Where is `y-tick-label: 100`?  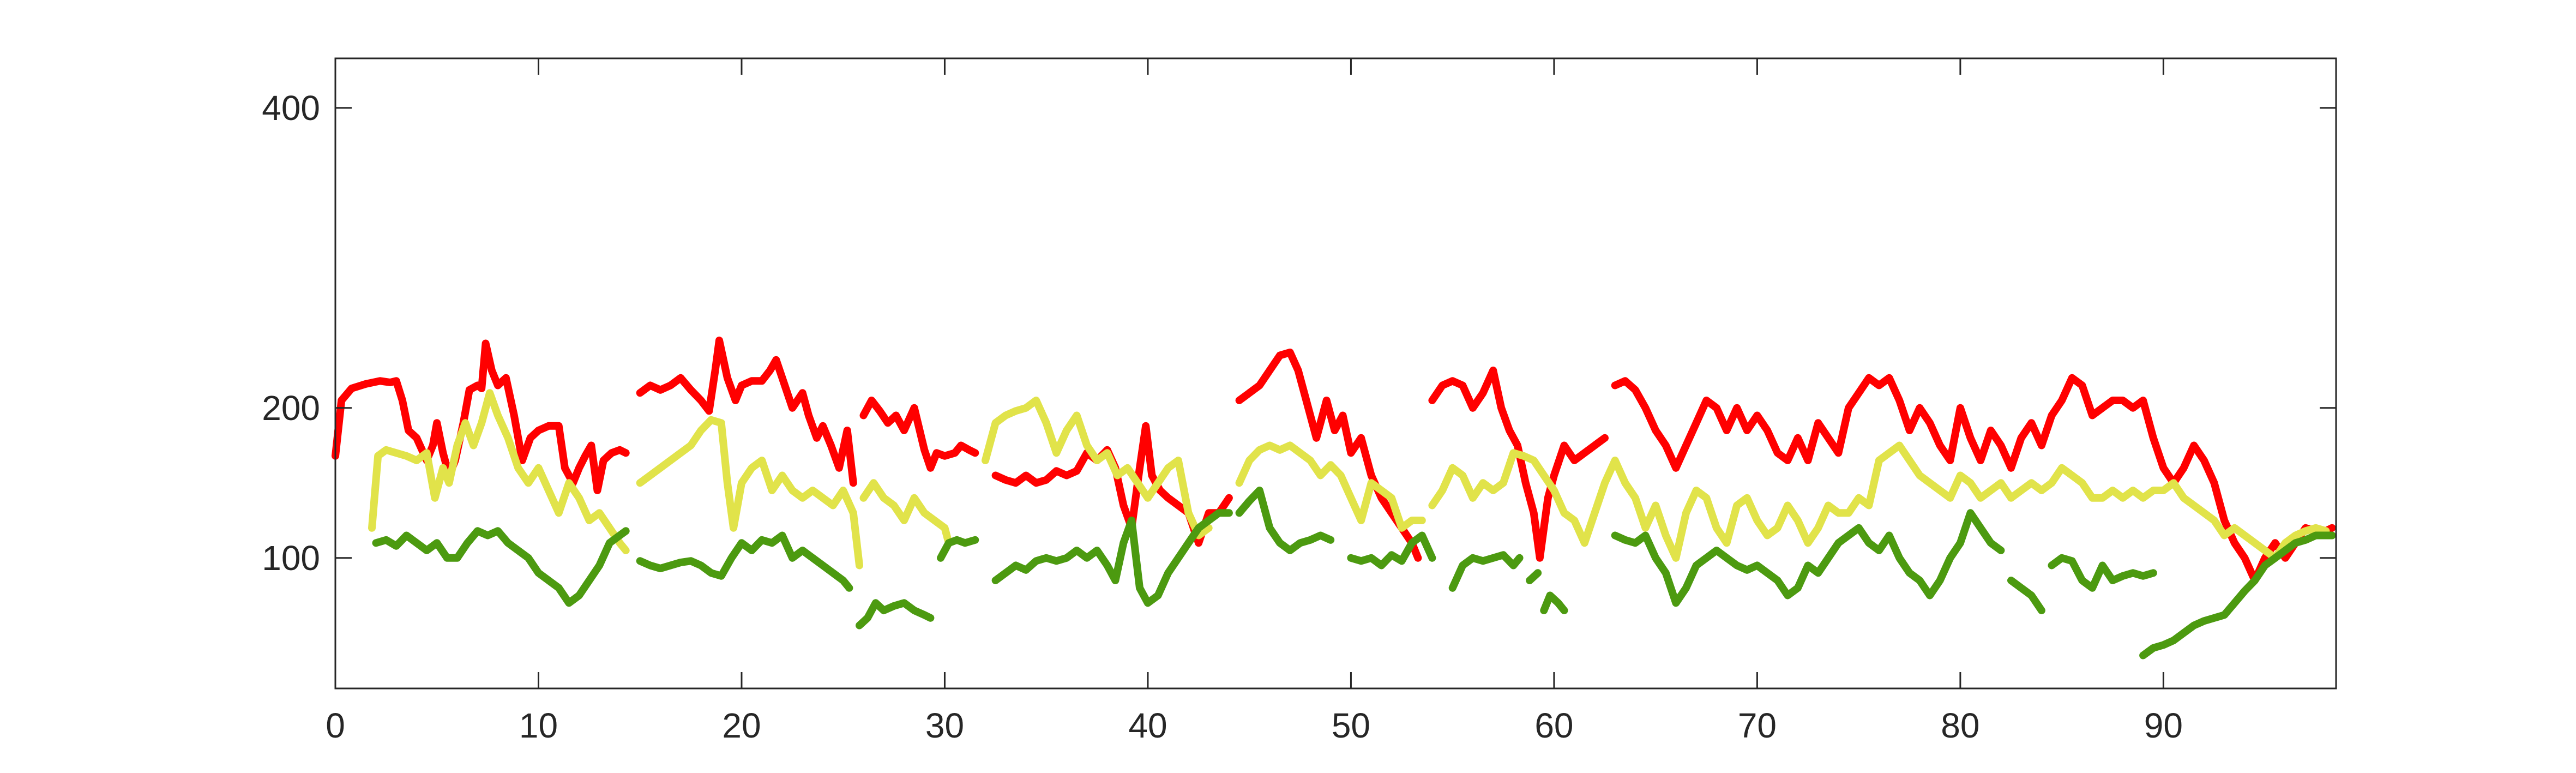 y-tick-label: 100 is located at coordinates (291, 558).